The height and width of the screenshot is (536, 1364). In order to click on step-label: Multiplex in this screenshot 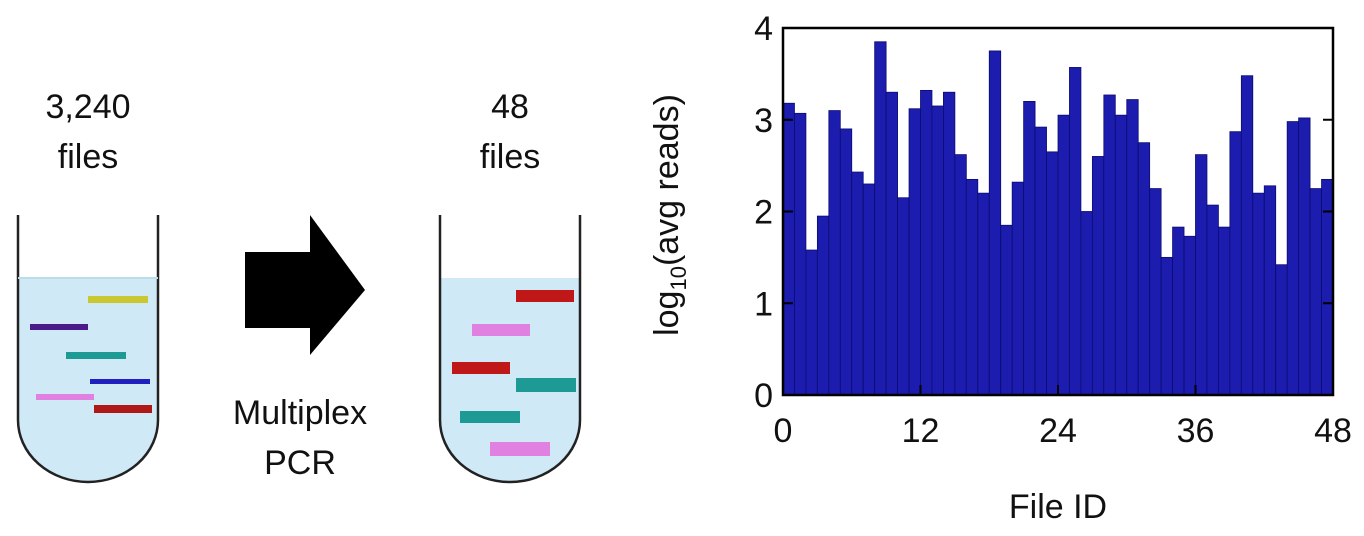, I will do `click(300, 413)`.